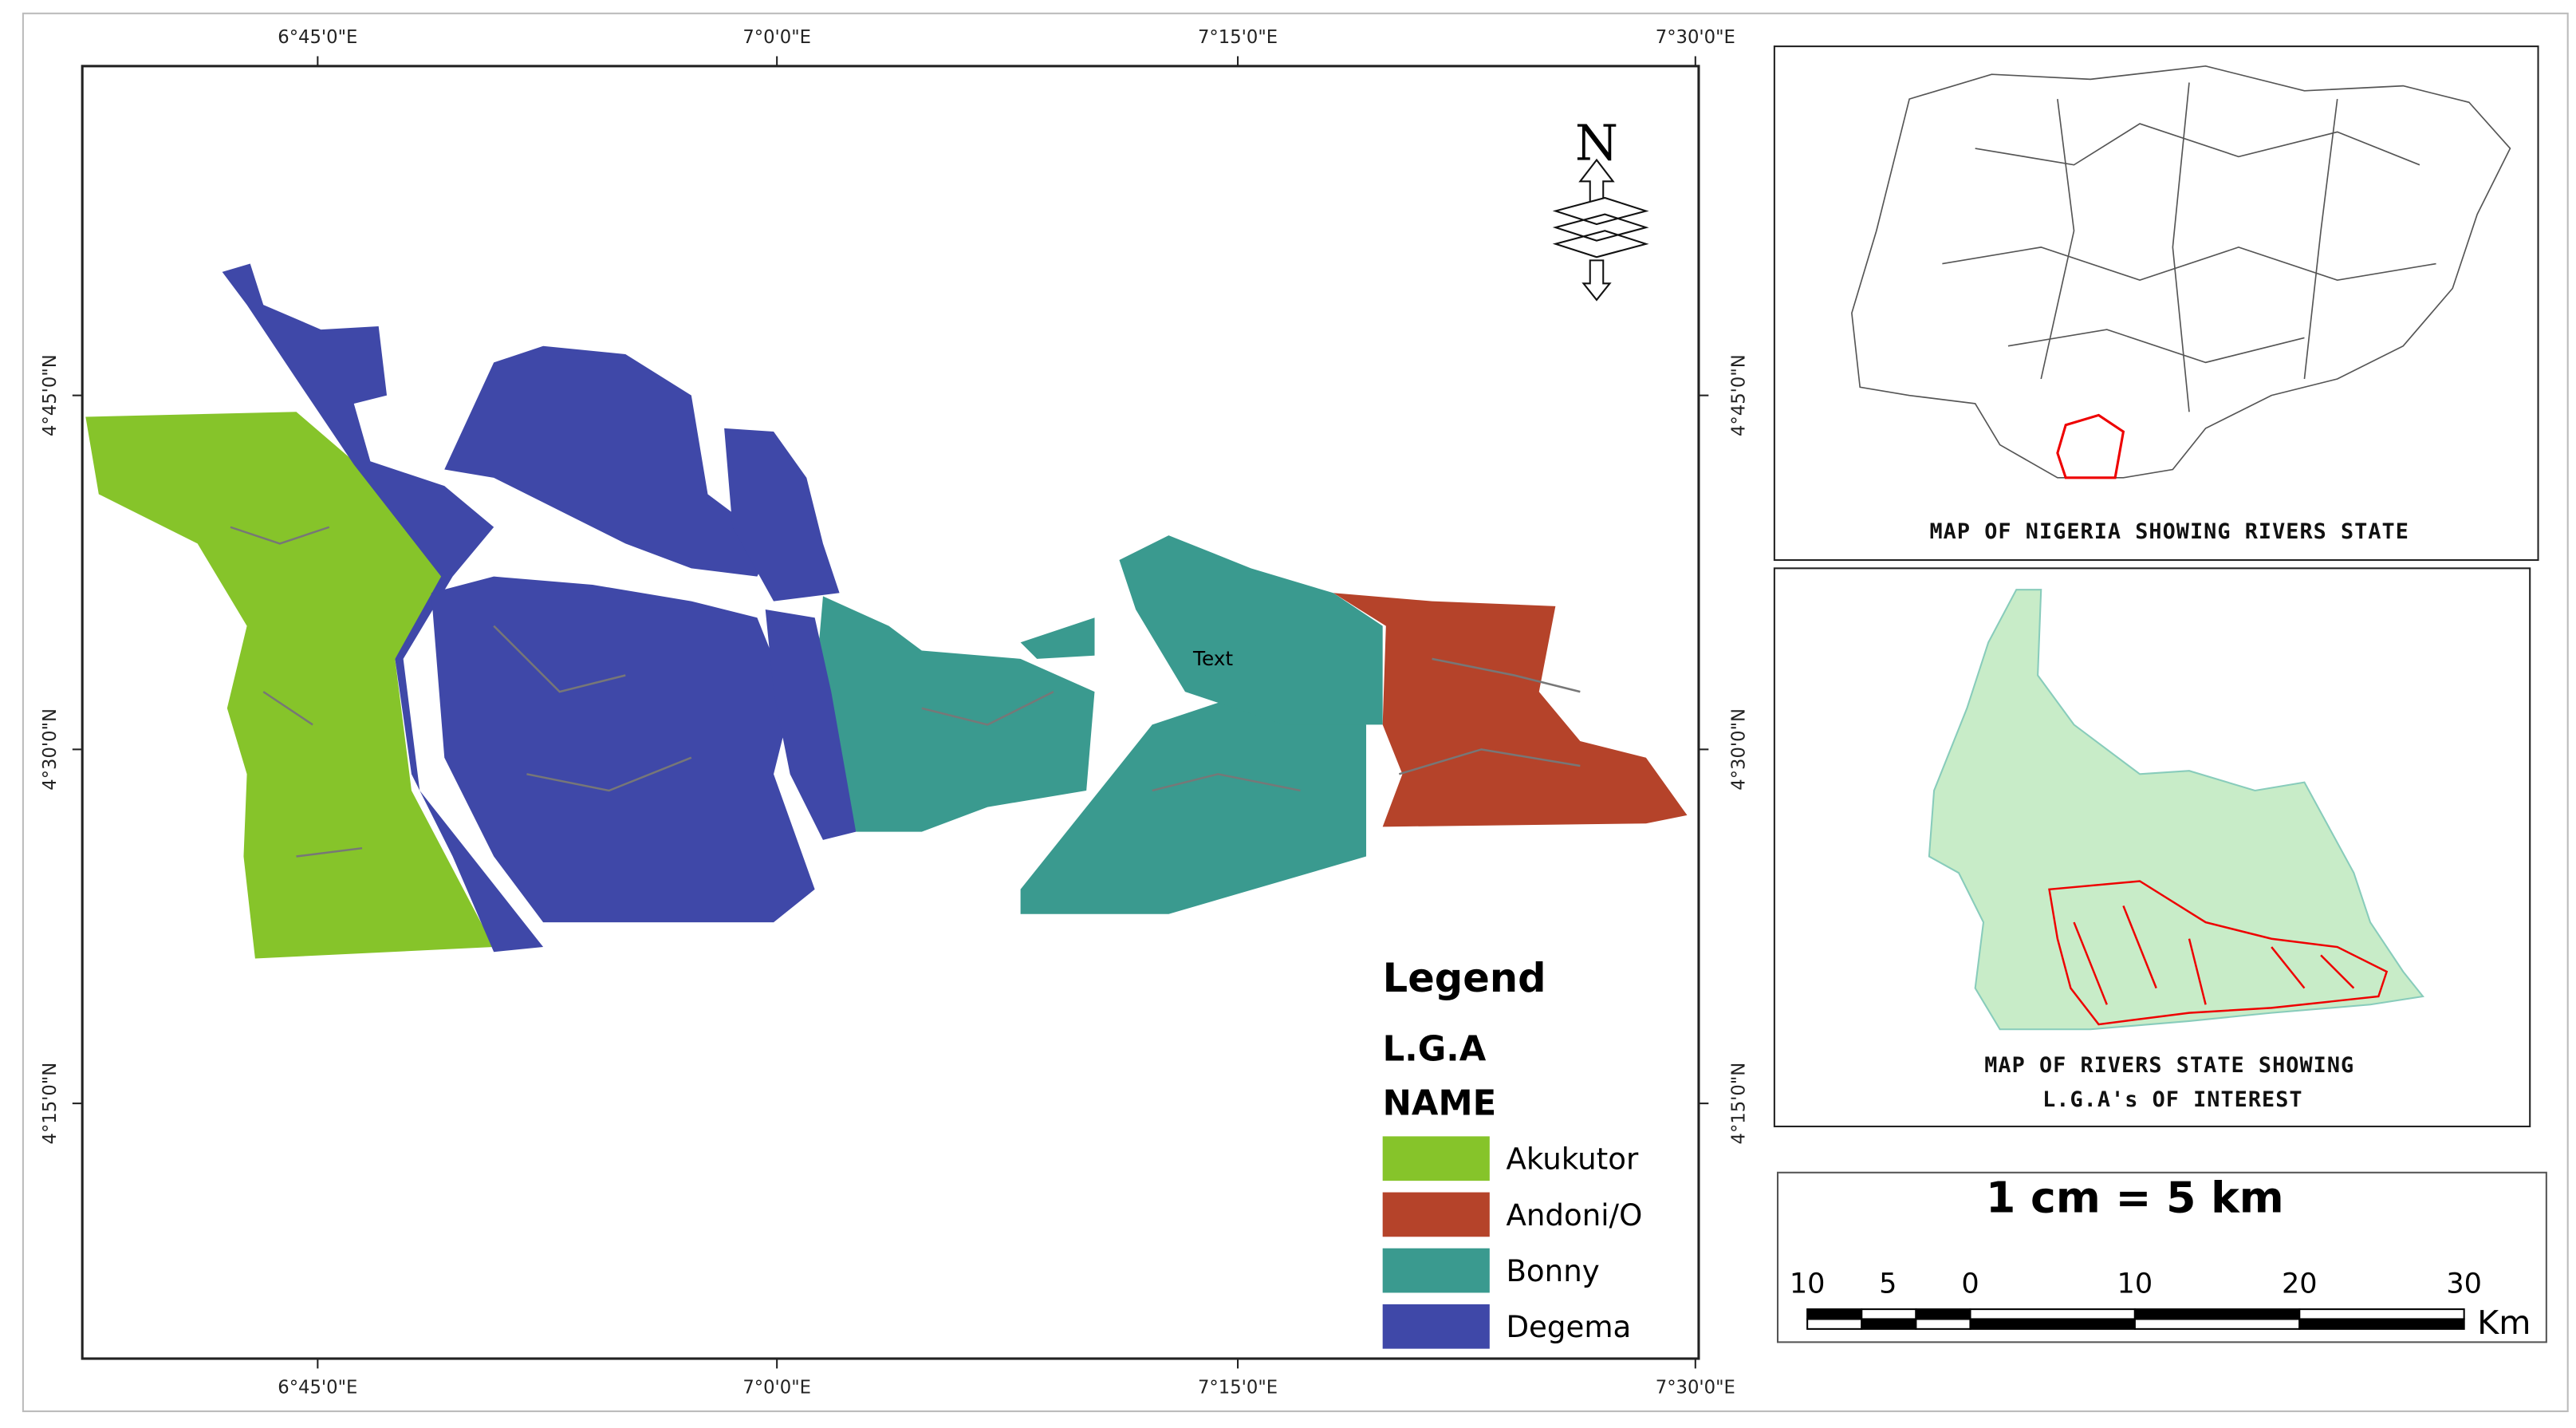 This screenshot has height=1428, width=2576. Describe the element at coordinates (1888, 1284) in the screenshot. I see `scale-label: 5` at that location.